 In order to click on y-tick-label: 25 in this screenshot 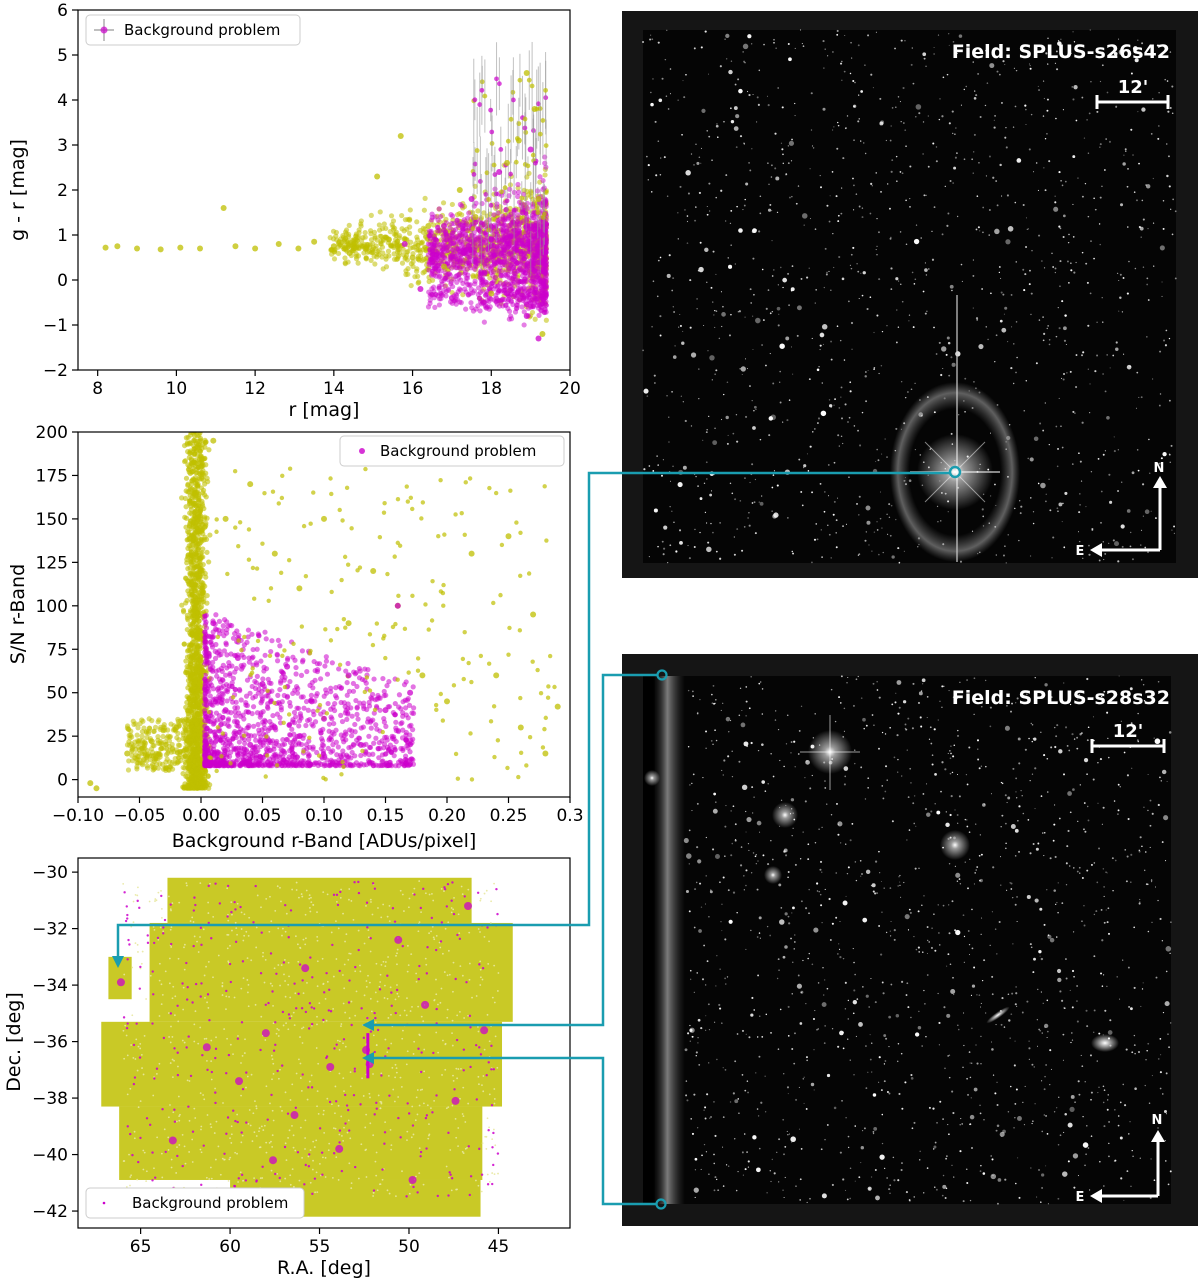, I will do `click(57, 737)`.